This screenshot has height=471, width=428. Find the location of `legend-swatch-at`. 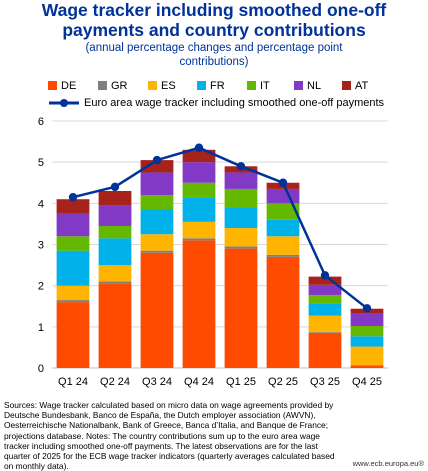

legend-swatch-at is located at coordinates (346, 85).